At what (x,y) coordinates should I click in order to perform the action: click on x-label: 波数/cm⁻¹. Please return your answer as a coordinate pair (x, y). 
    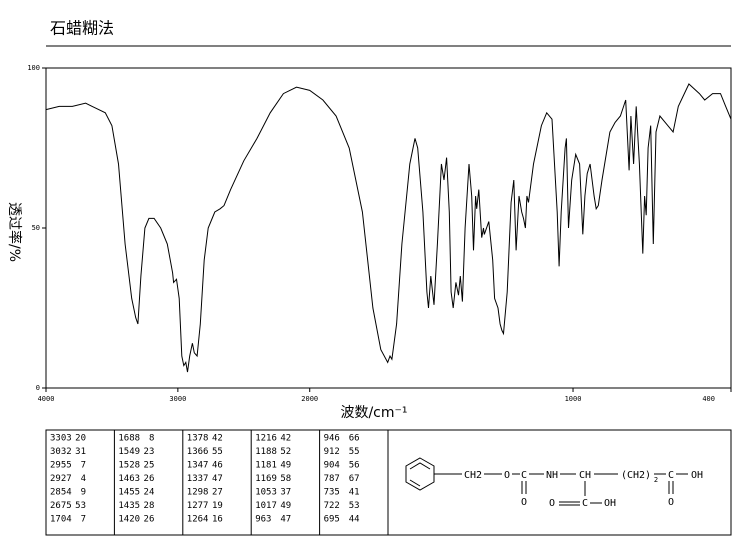
    Looking at the image, I should click on (373, 413).